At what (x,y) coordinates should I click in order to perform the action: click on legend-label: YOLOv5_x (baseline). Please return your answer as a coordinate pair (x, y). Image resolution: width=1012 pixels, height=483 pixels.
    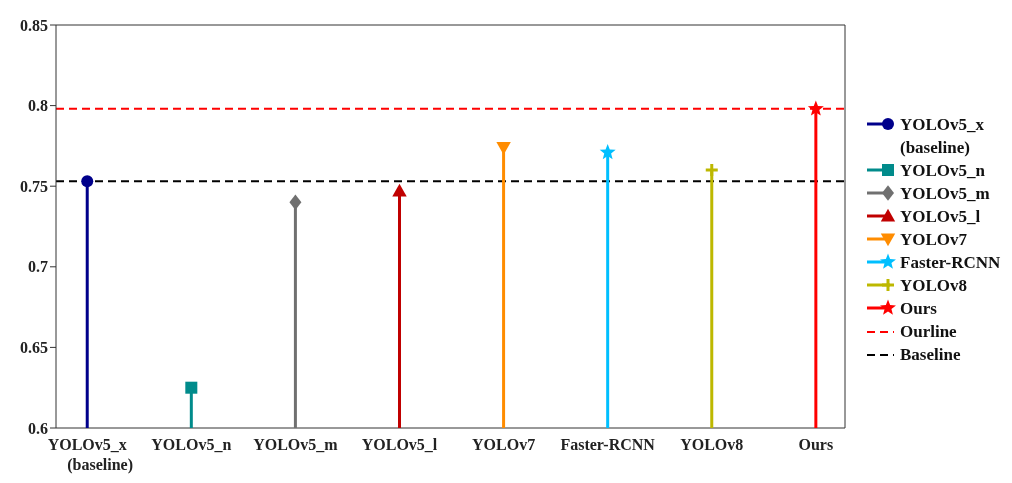
    Looking at the image, I should click on (942, 136).